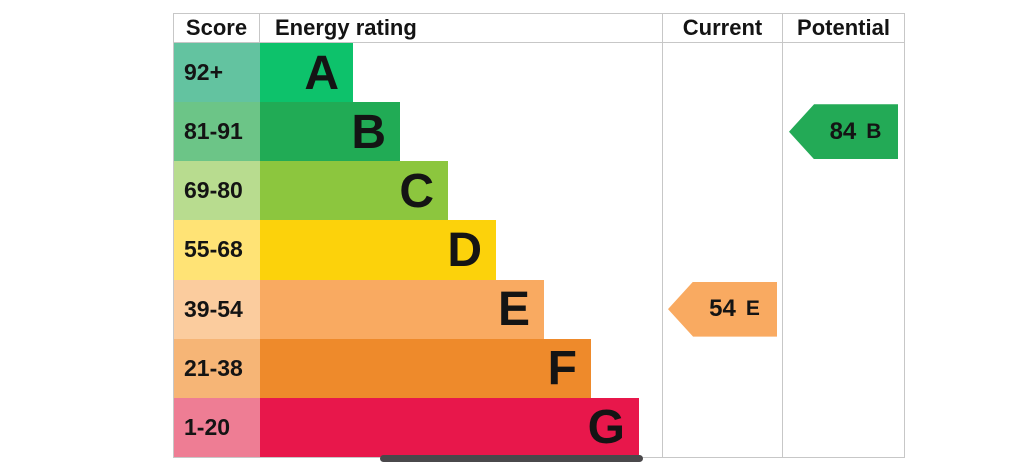 The image size is (1024, 472). I want to click on rating-letter: A, so click(321, 73).